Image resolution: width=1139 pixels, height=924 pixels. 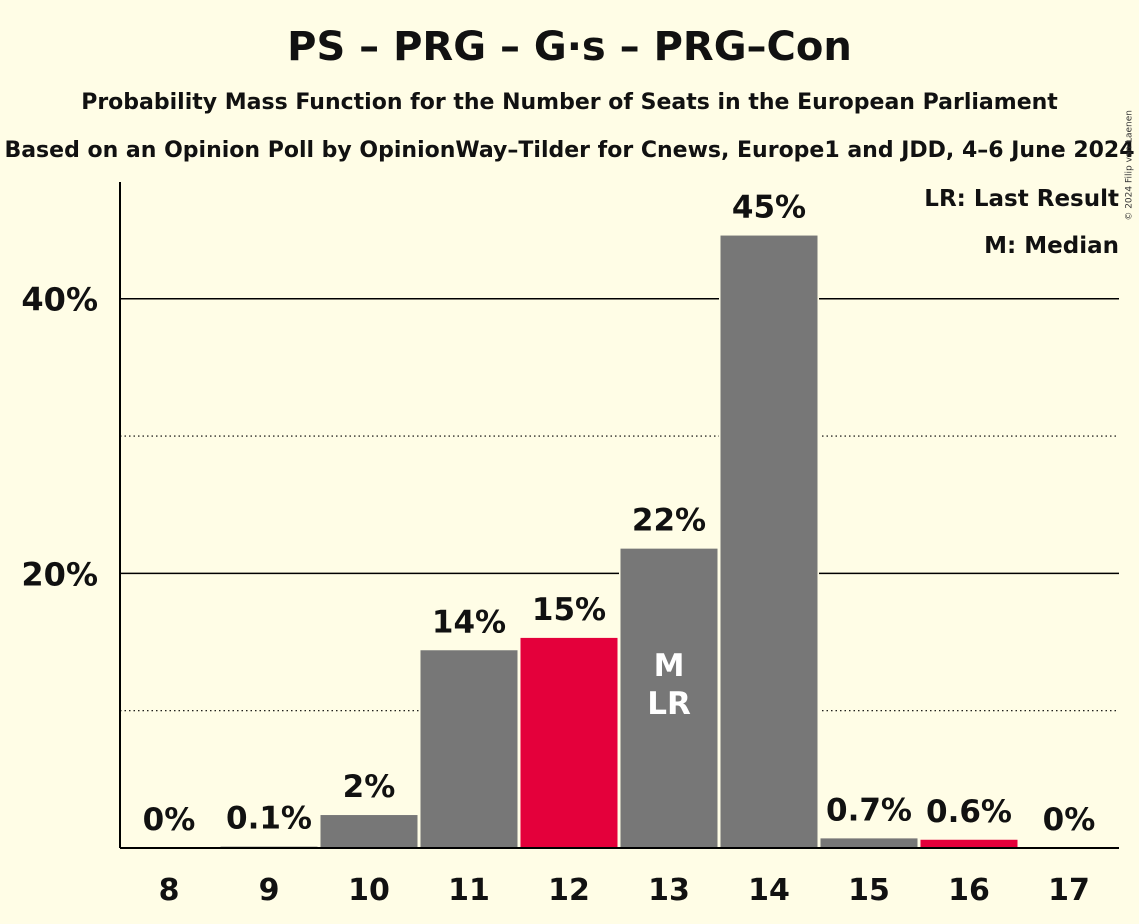 What do you see at coordinates (1021, 199) in the screenshot?
I see `legend-last-result: LR: Last Result` at bounding box center [1021, 199].